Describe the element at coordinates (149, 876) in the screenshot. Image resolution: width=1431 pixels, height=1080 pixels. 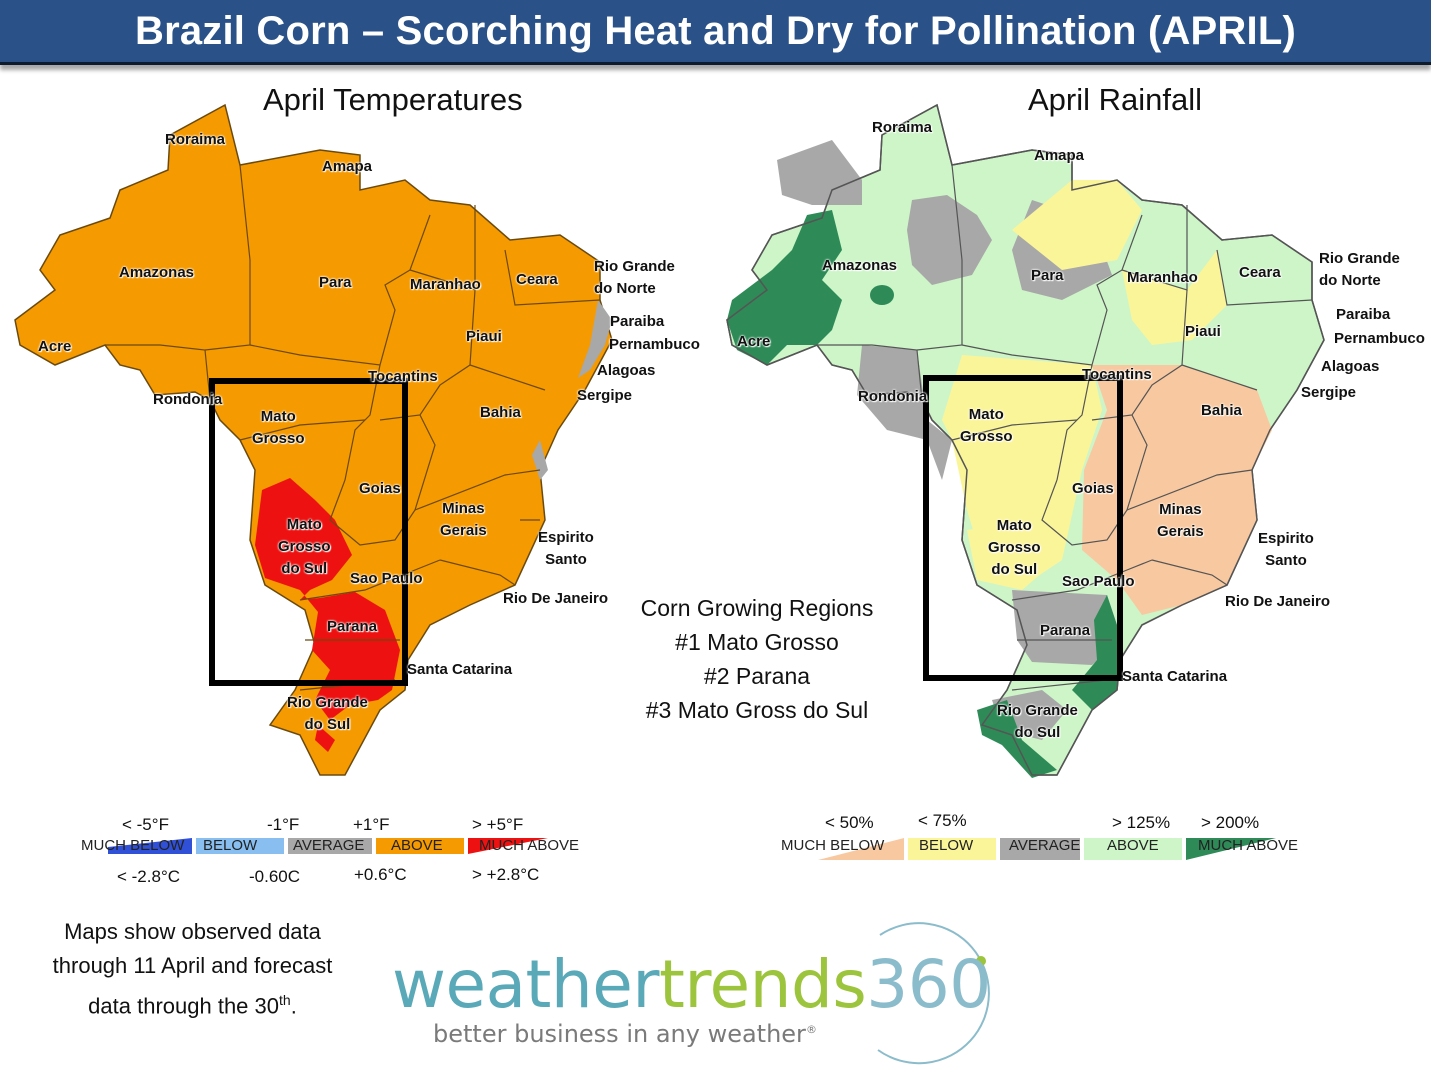
I see `temp-legend-bottom-tick: < -2.8°C` at that location.